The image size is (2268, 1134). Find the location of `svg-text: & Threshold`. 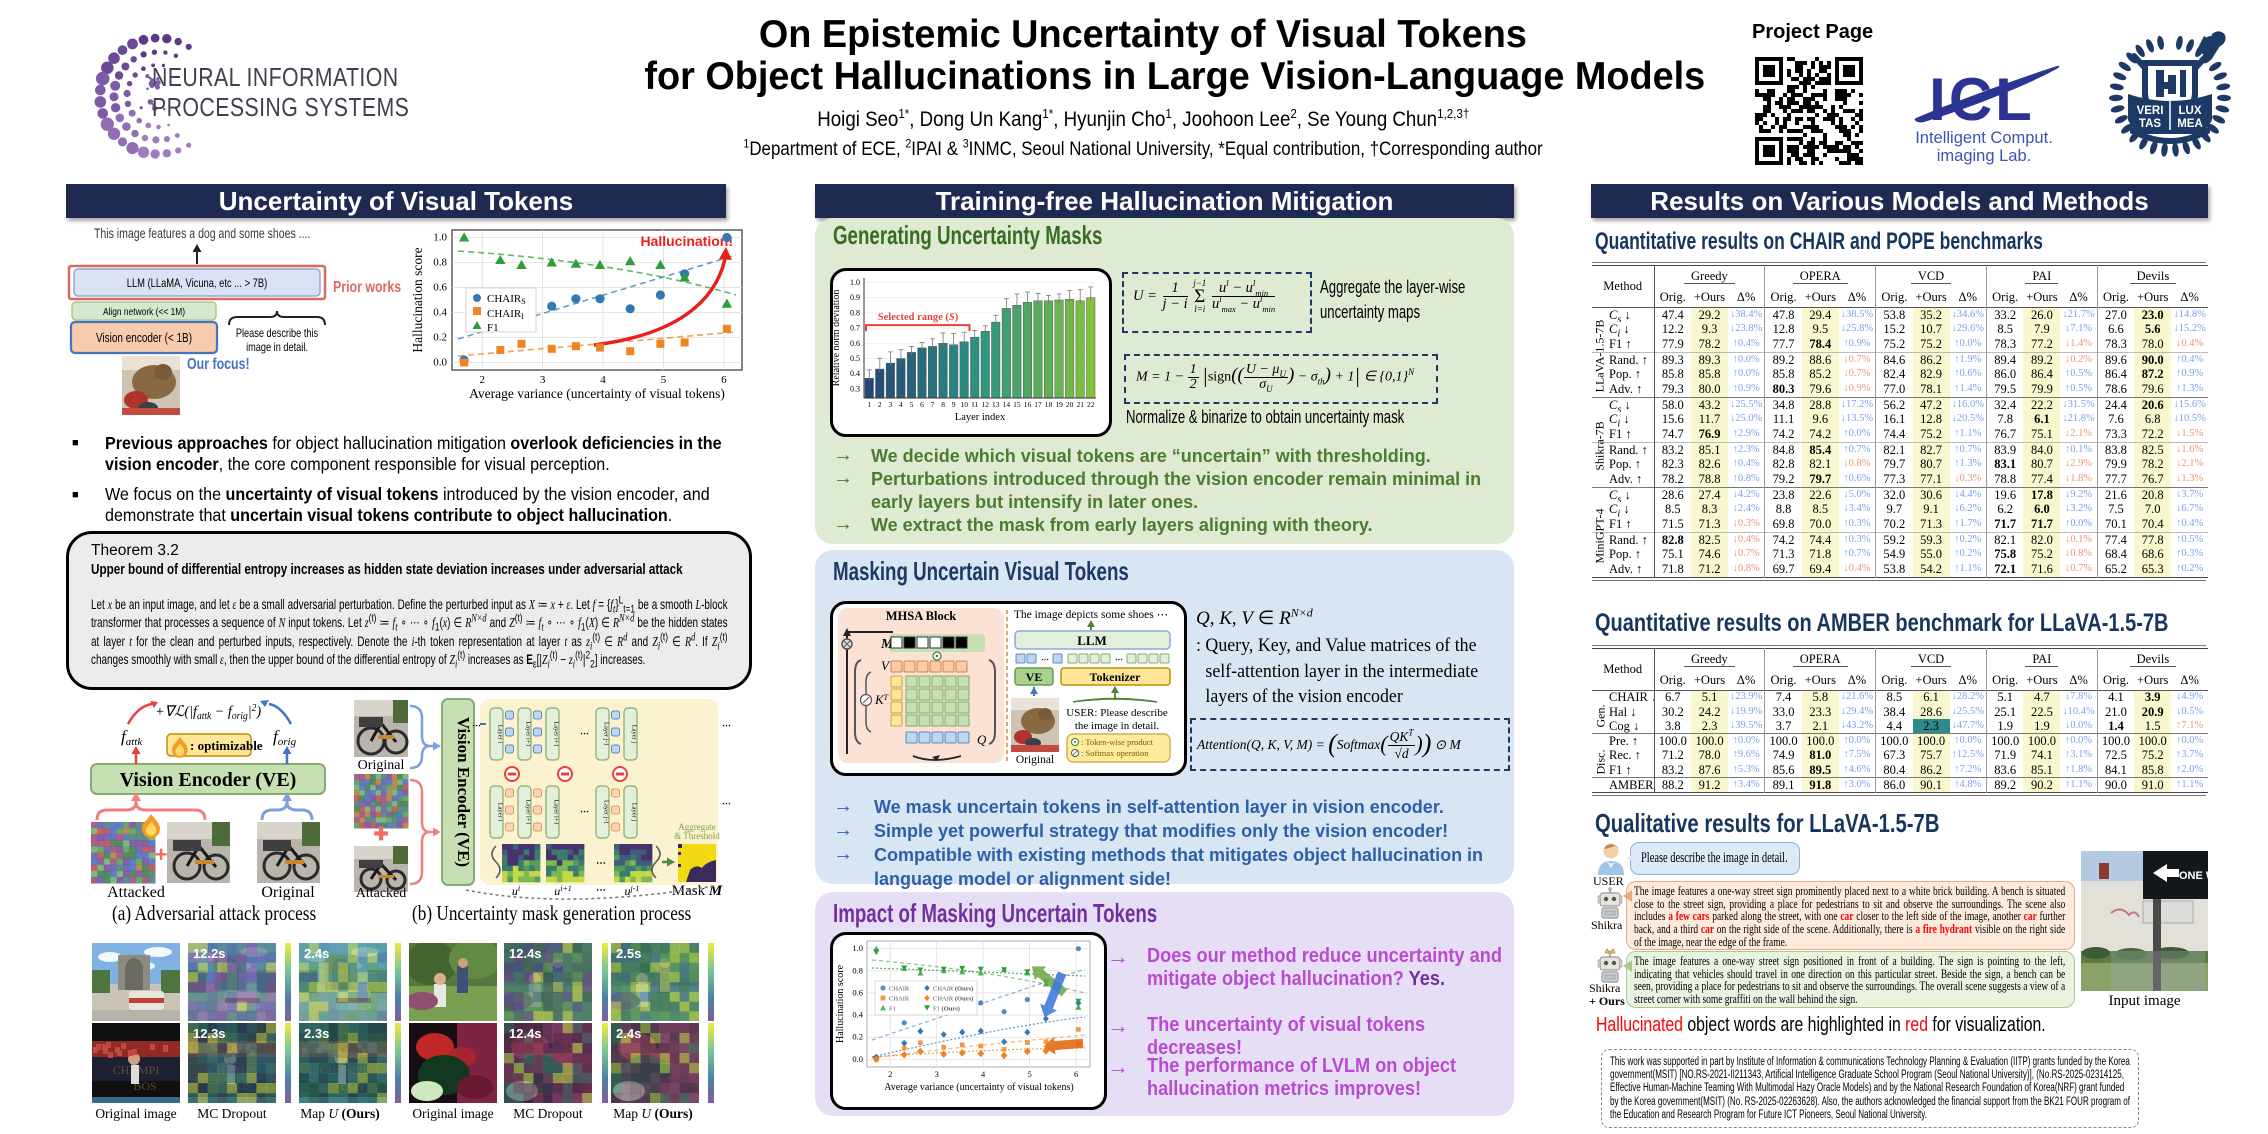

svg-text: & Threshold is located at coordinates (697, 836).